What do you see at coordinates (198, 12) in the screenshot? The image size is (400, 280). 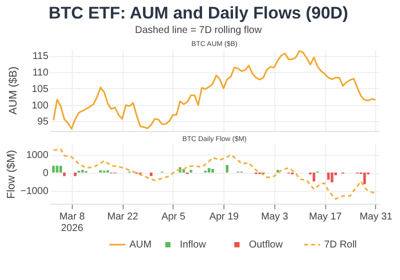 I see `chart-title: BTC ETF: AUM and Daily Flows (90D)` at bounding box center [198, 12].